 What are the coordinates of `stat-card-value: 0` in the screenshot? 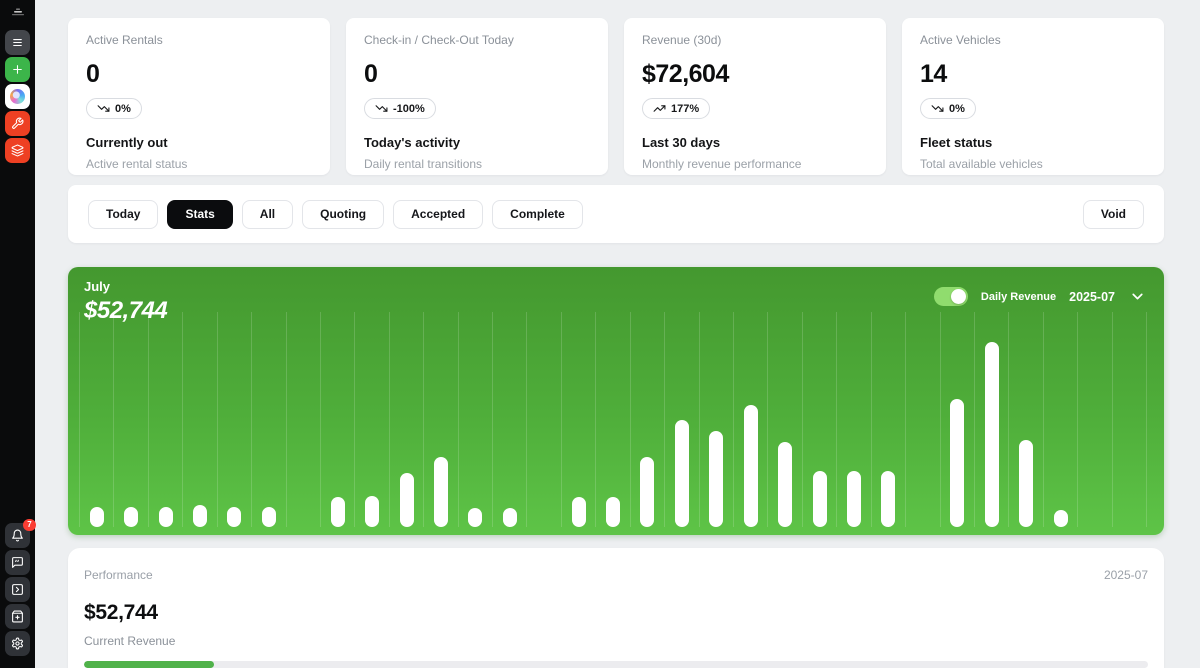 It's located at (93, 74).